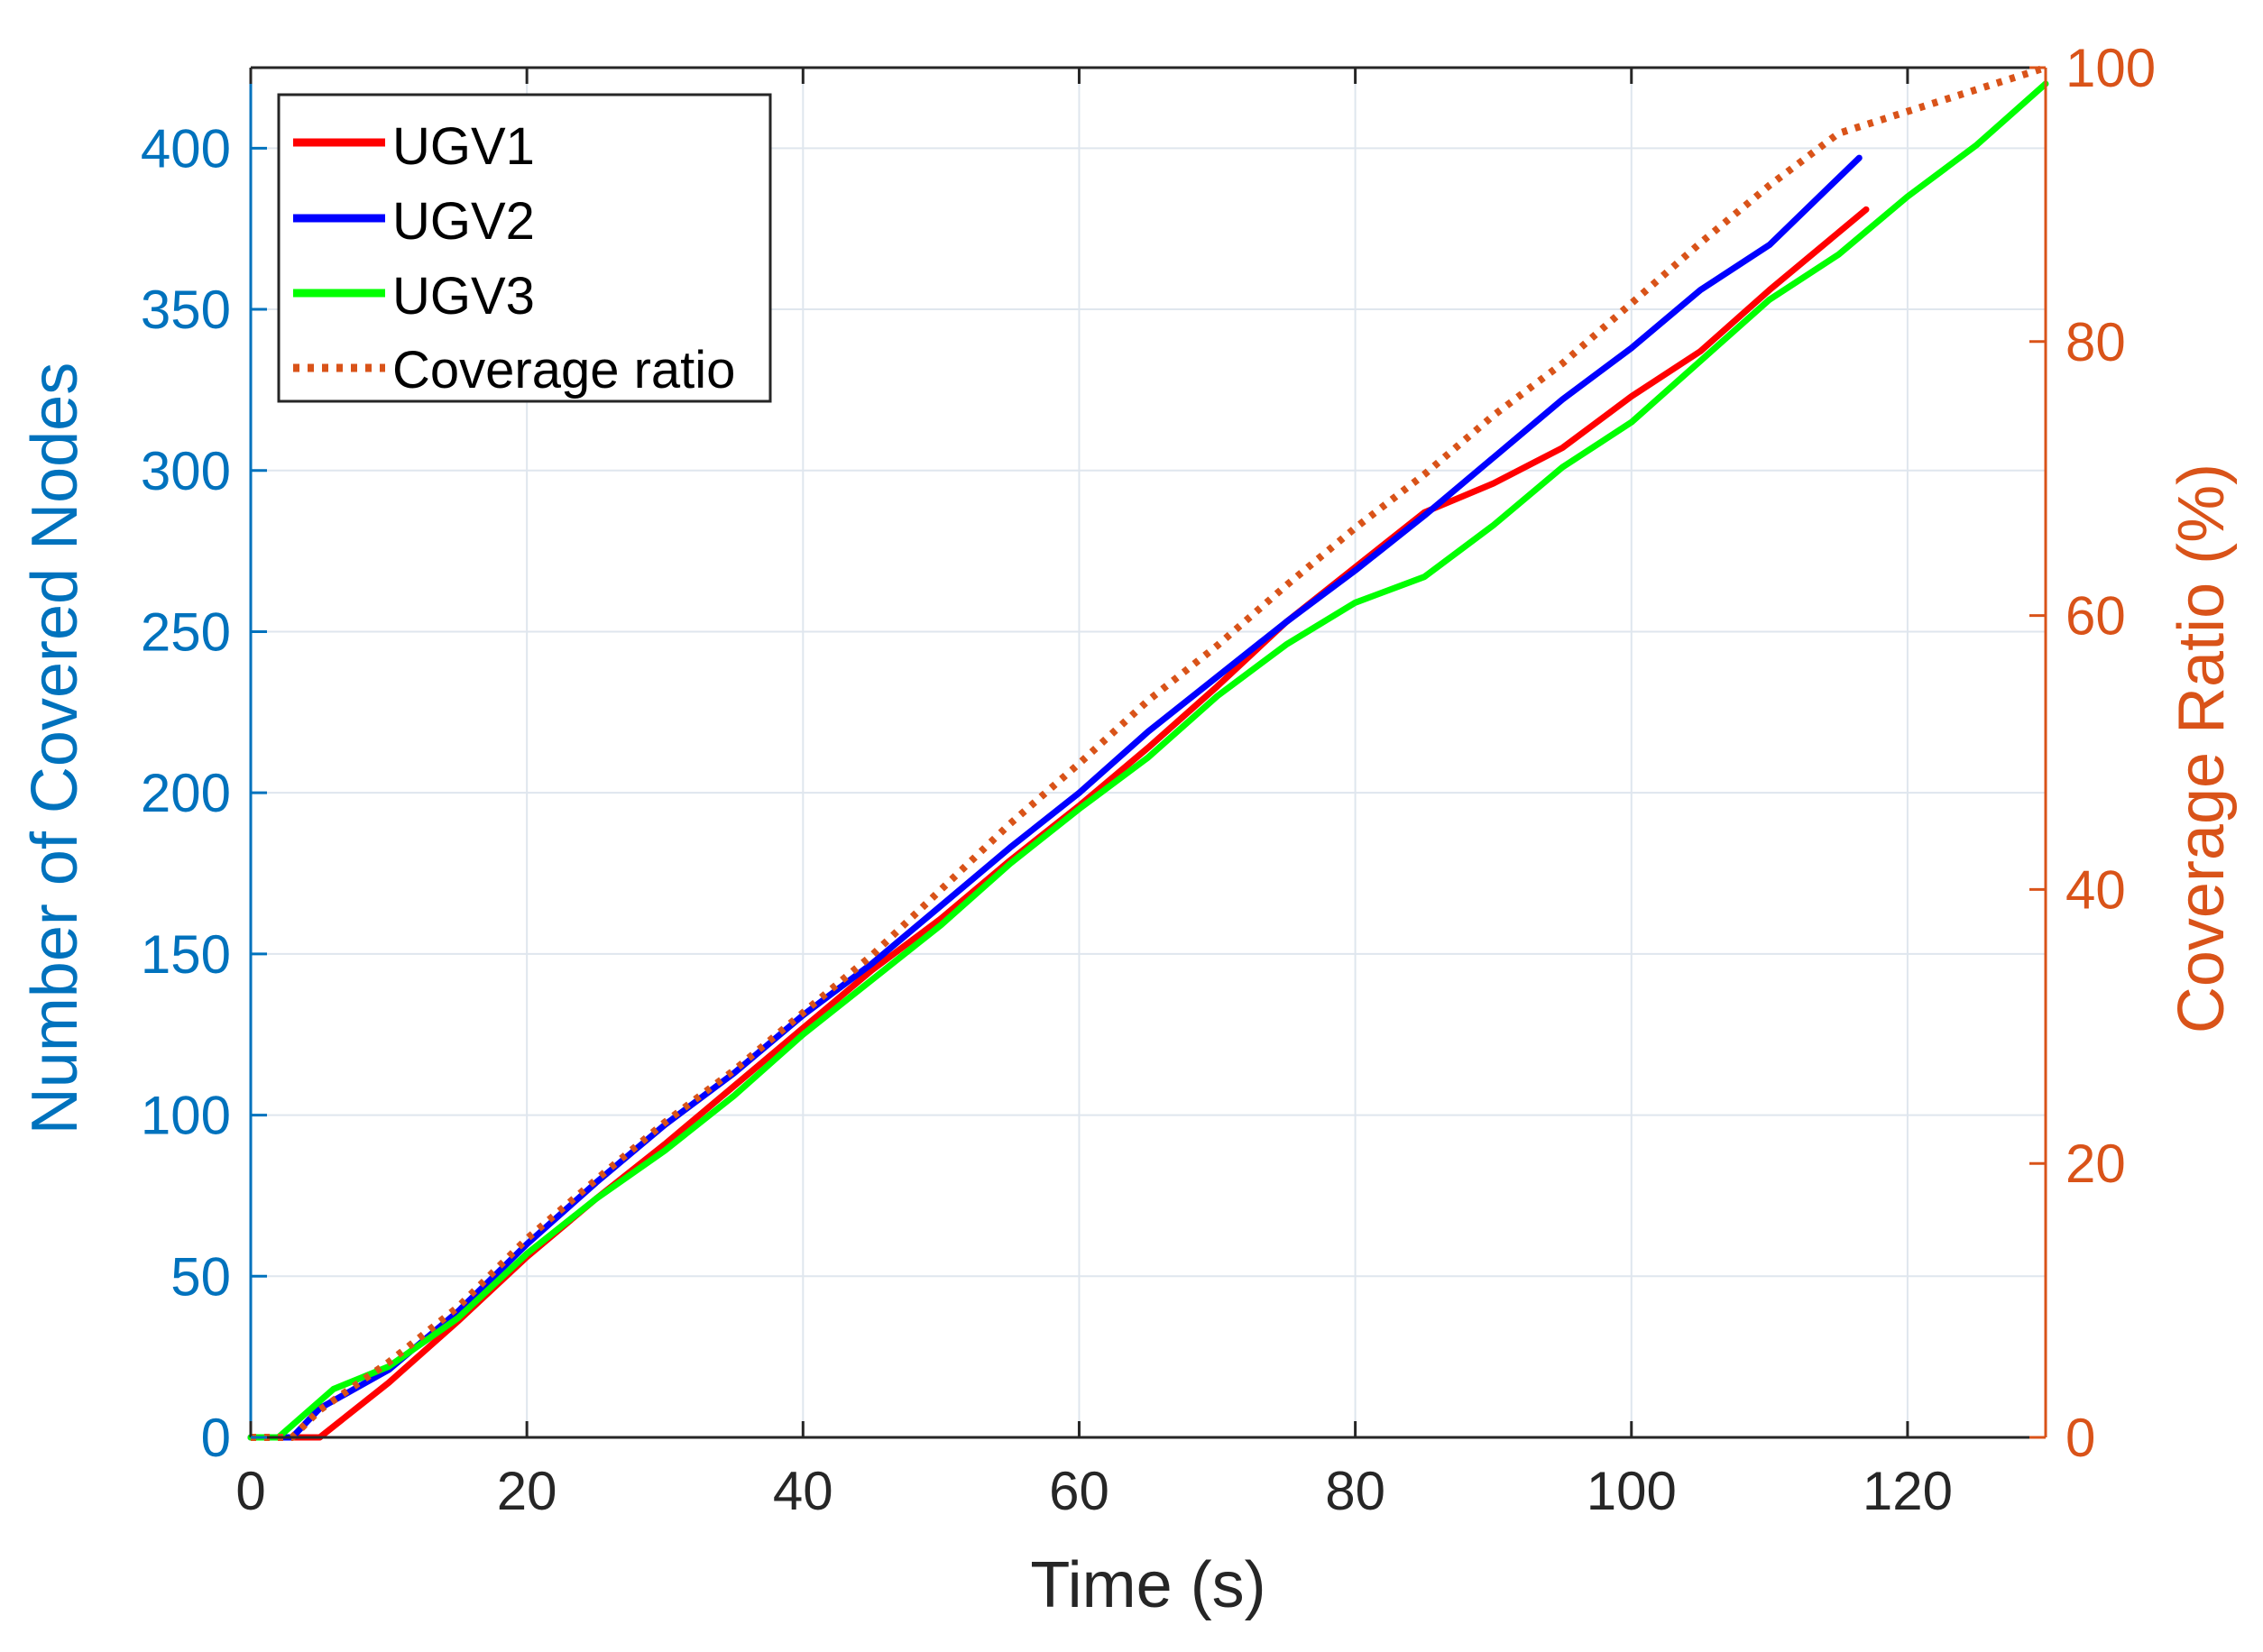  Describe the element at coordinates (527, 1491) in the screenshot. I see `x-tick-label: 20` at that location.